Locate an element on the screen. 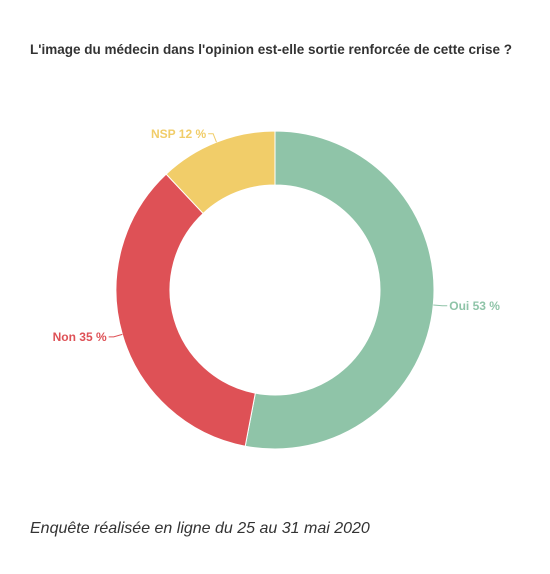 The width and height of the screenshot is (550, 574). leader-line-nsp is located at coordinates (212, 138).